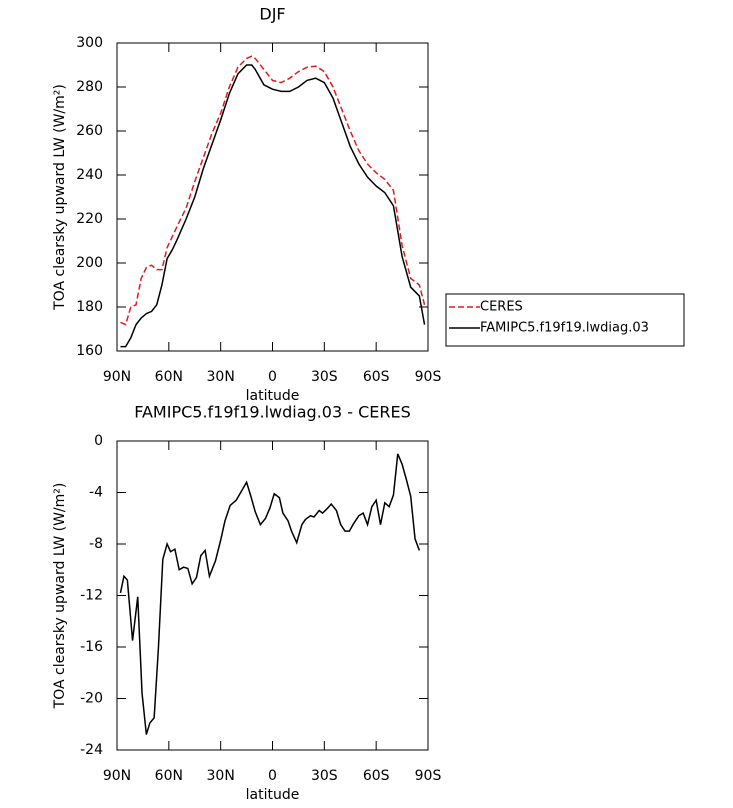  I want to click on y-tick-label: -24, so click(91, 750).